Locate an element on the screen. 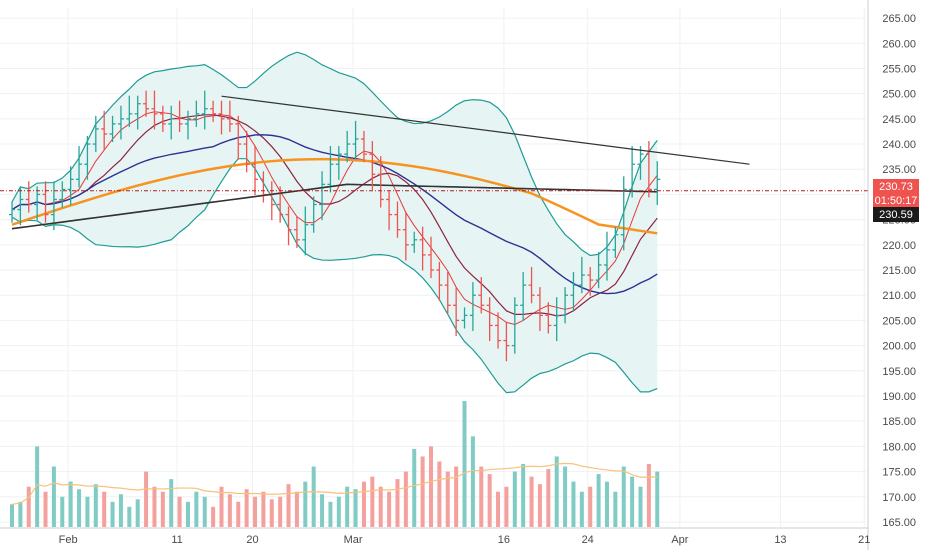 The image size is (932, 555). x-tick-label: 21 is located at coordinates (864, 540).